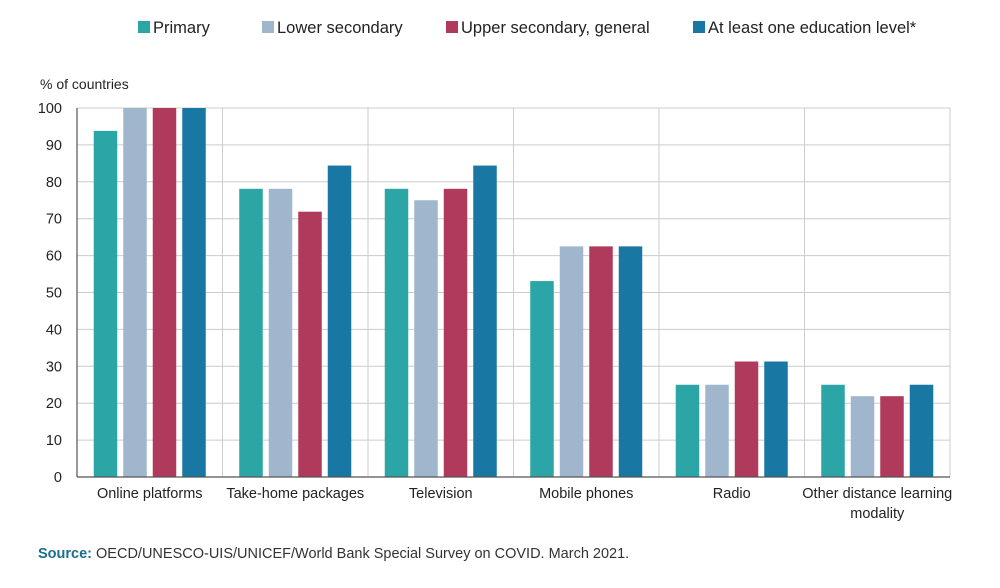  I want to click on bar-mobile-phones-upper-secondary-general, so click(601, 361).